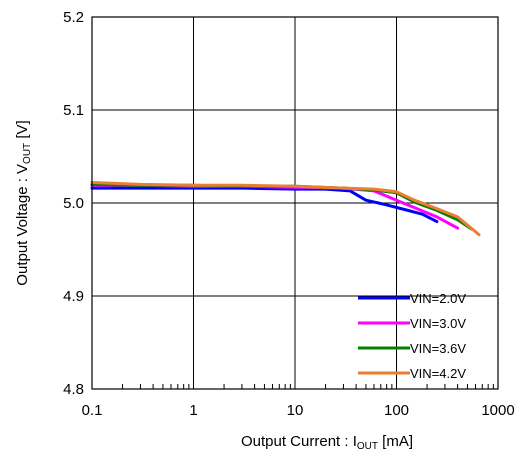 The image size is (531, 457). Describe the element at coordinates (73, 17) in the screenshot. I see `y-tick-label: 5.2` at that location.